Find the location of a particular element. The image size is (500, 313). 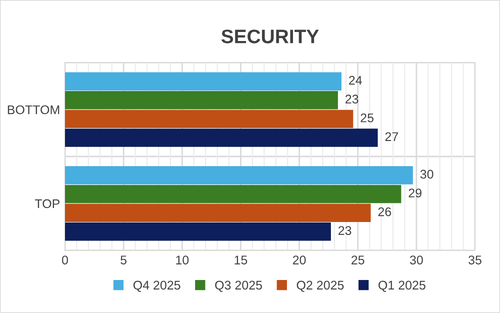

x-tick-label: 30 is located at coordinates (416, 260).